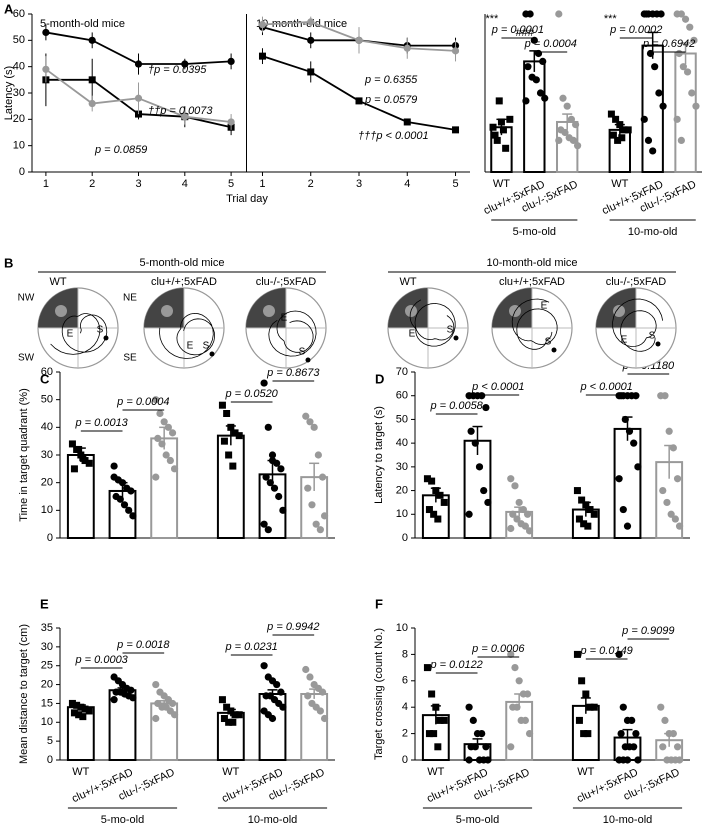 The height and width of the screenshot is (829, 709). I want to click on y-tick-label: 8, so click(405, 654).